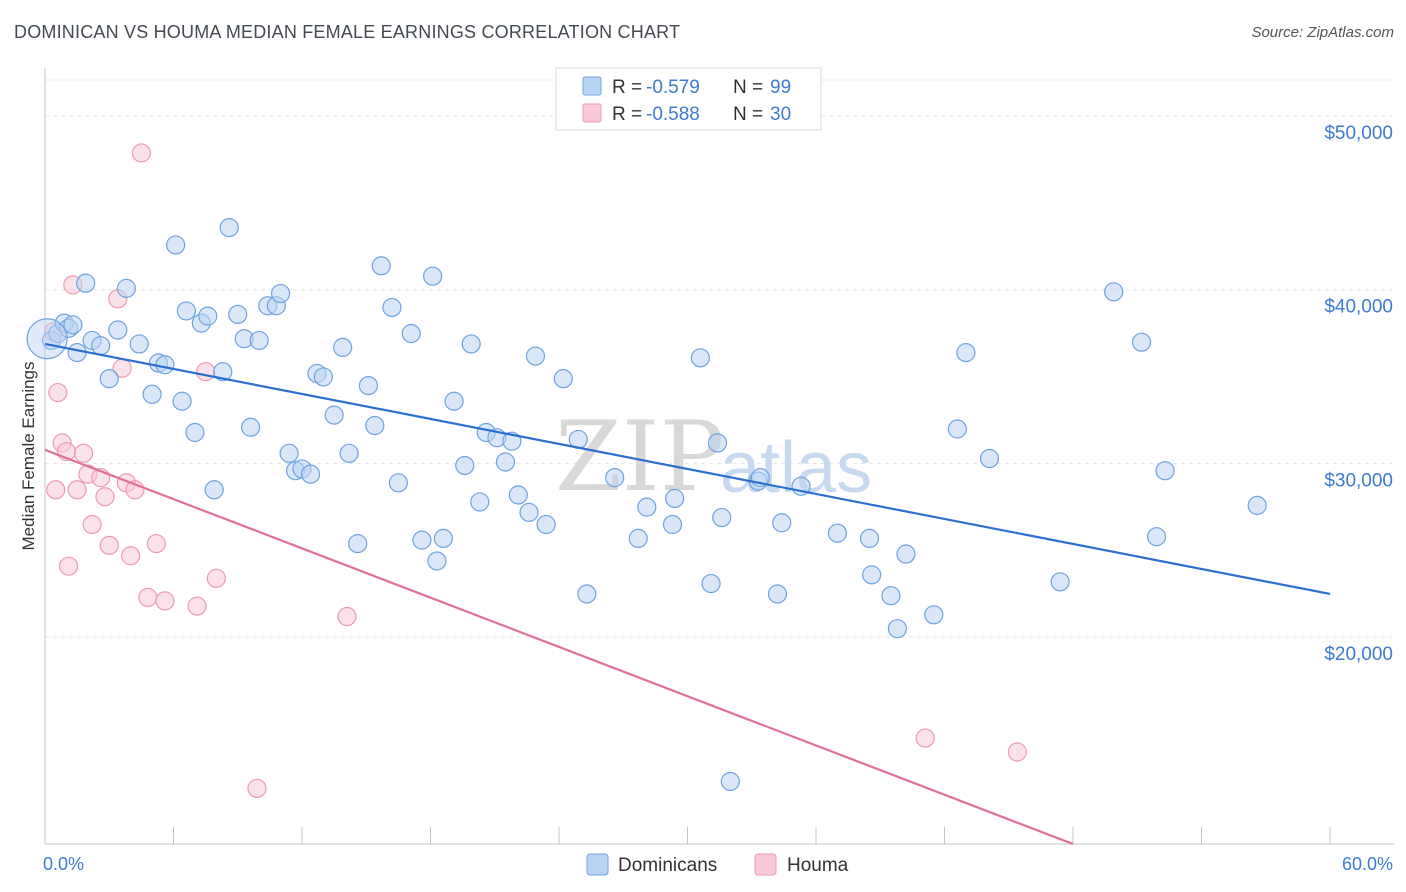  What do you see at coordinates (688, 99) in the screenshot?
I see `correlation-legend: R = -0.579 N = 99 R = -0.588 N = 30` at bounding box center [688, 99].